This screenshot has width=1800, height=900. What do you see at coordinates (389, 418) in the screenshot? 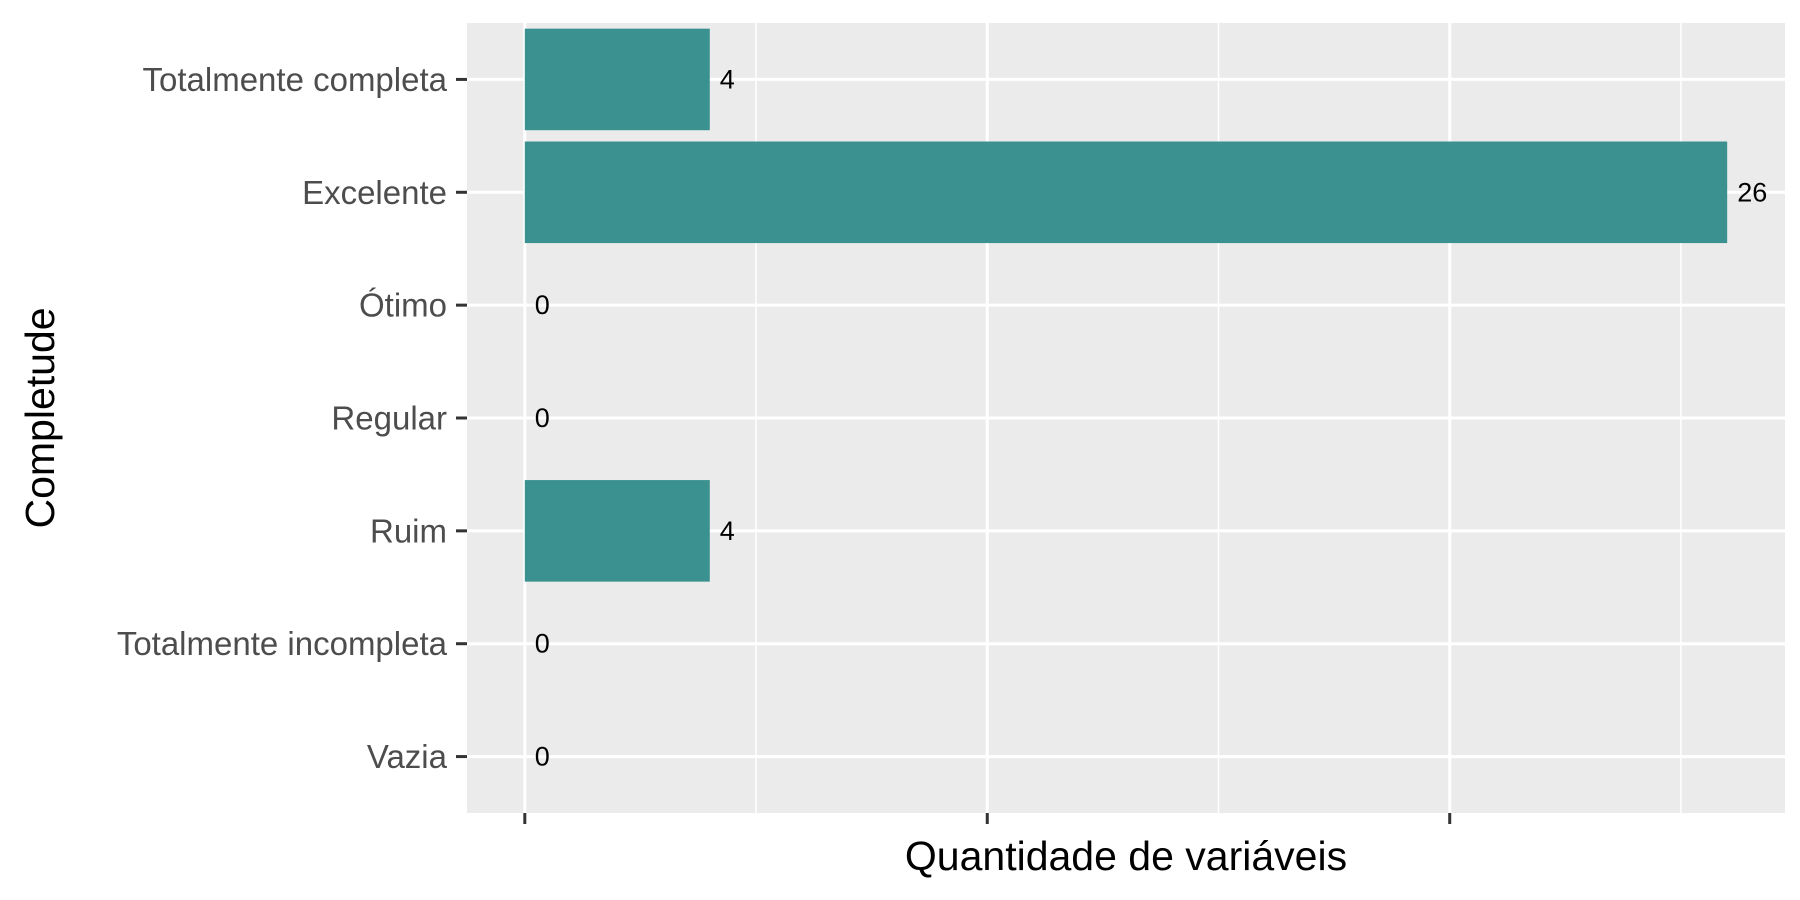
I see `y-tick-label: Regular` at bounding box center [389, 418].